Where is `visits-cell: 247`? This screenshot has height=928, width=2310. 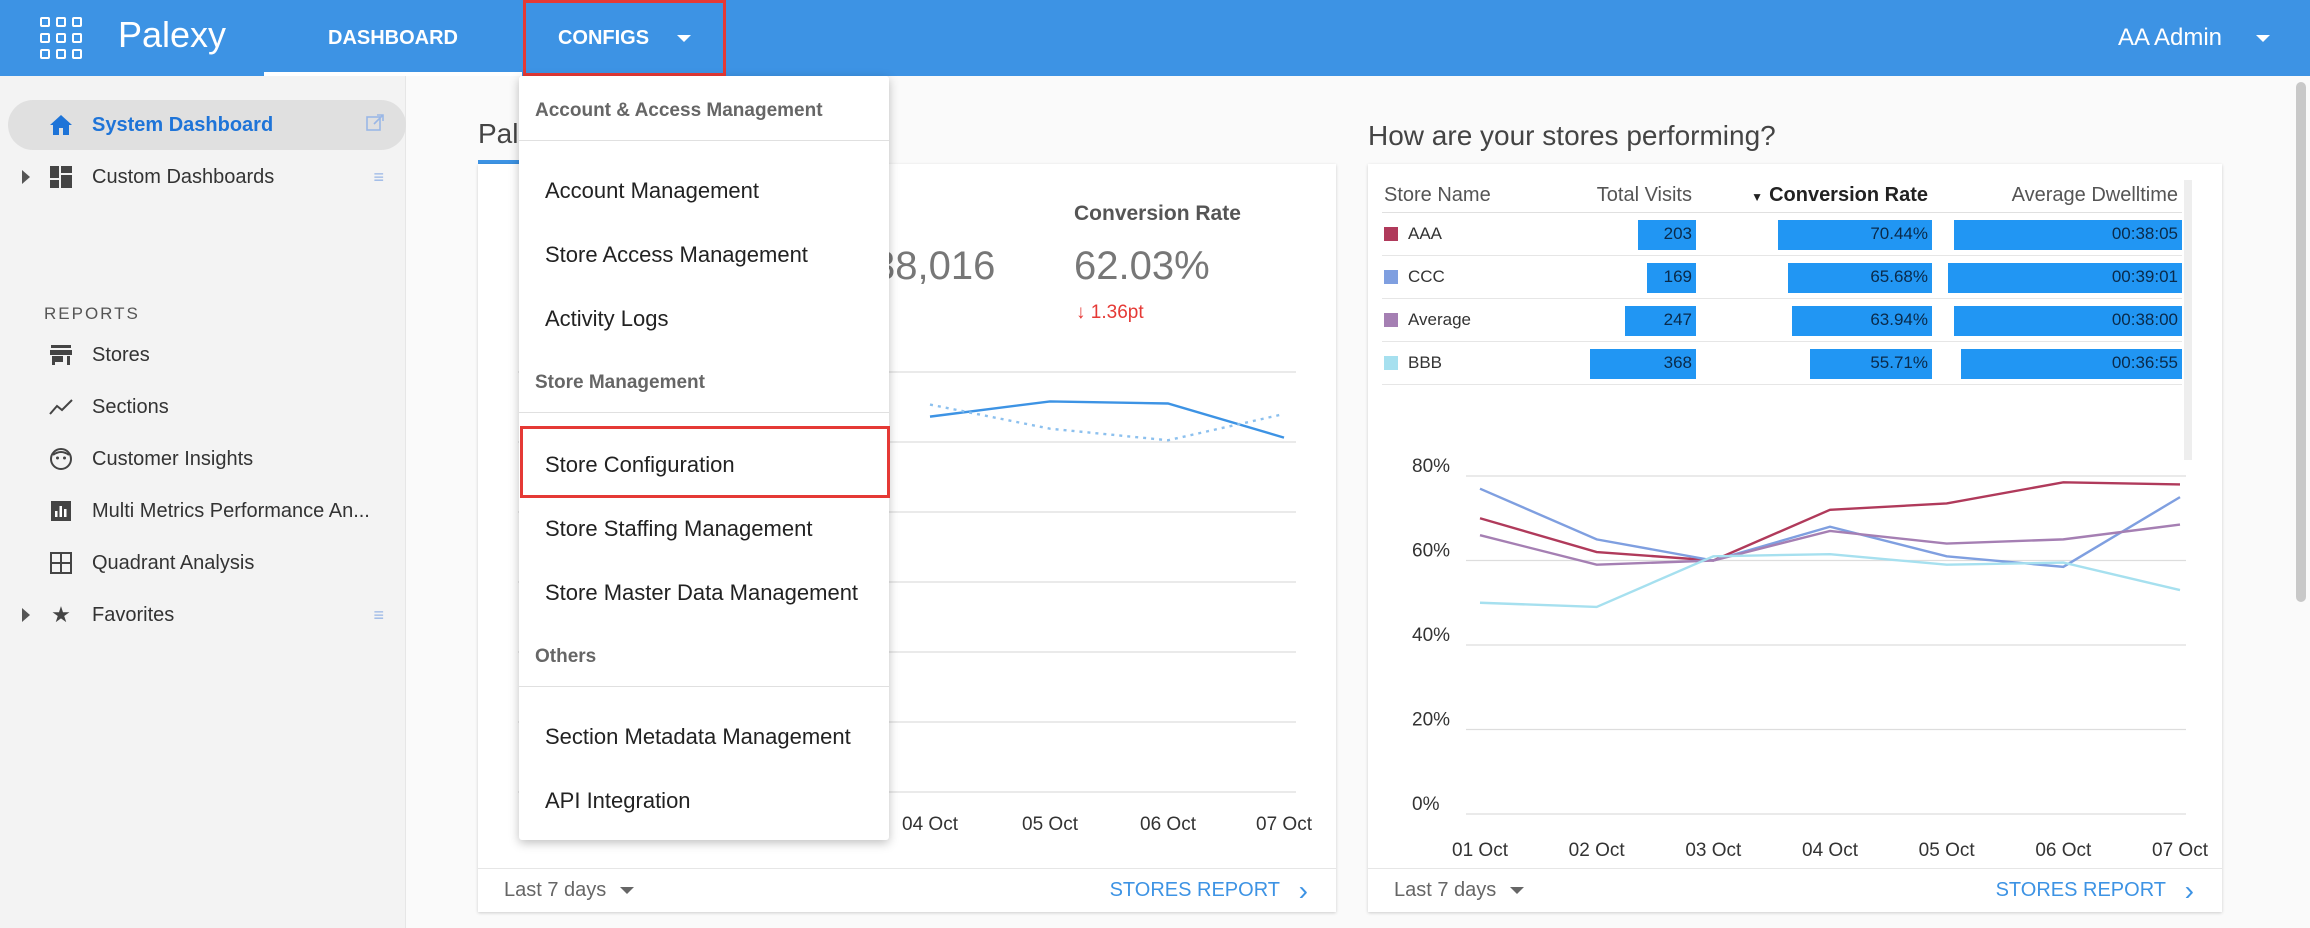
visits-cell: 247 is located at coordinates (1624, 320).